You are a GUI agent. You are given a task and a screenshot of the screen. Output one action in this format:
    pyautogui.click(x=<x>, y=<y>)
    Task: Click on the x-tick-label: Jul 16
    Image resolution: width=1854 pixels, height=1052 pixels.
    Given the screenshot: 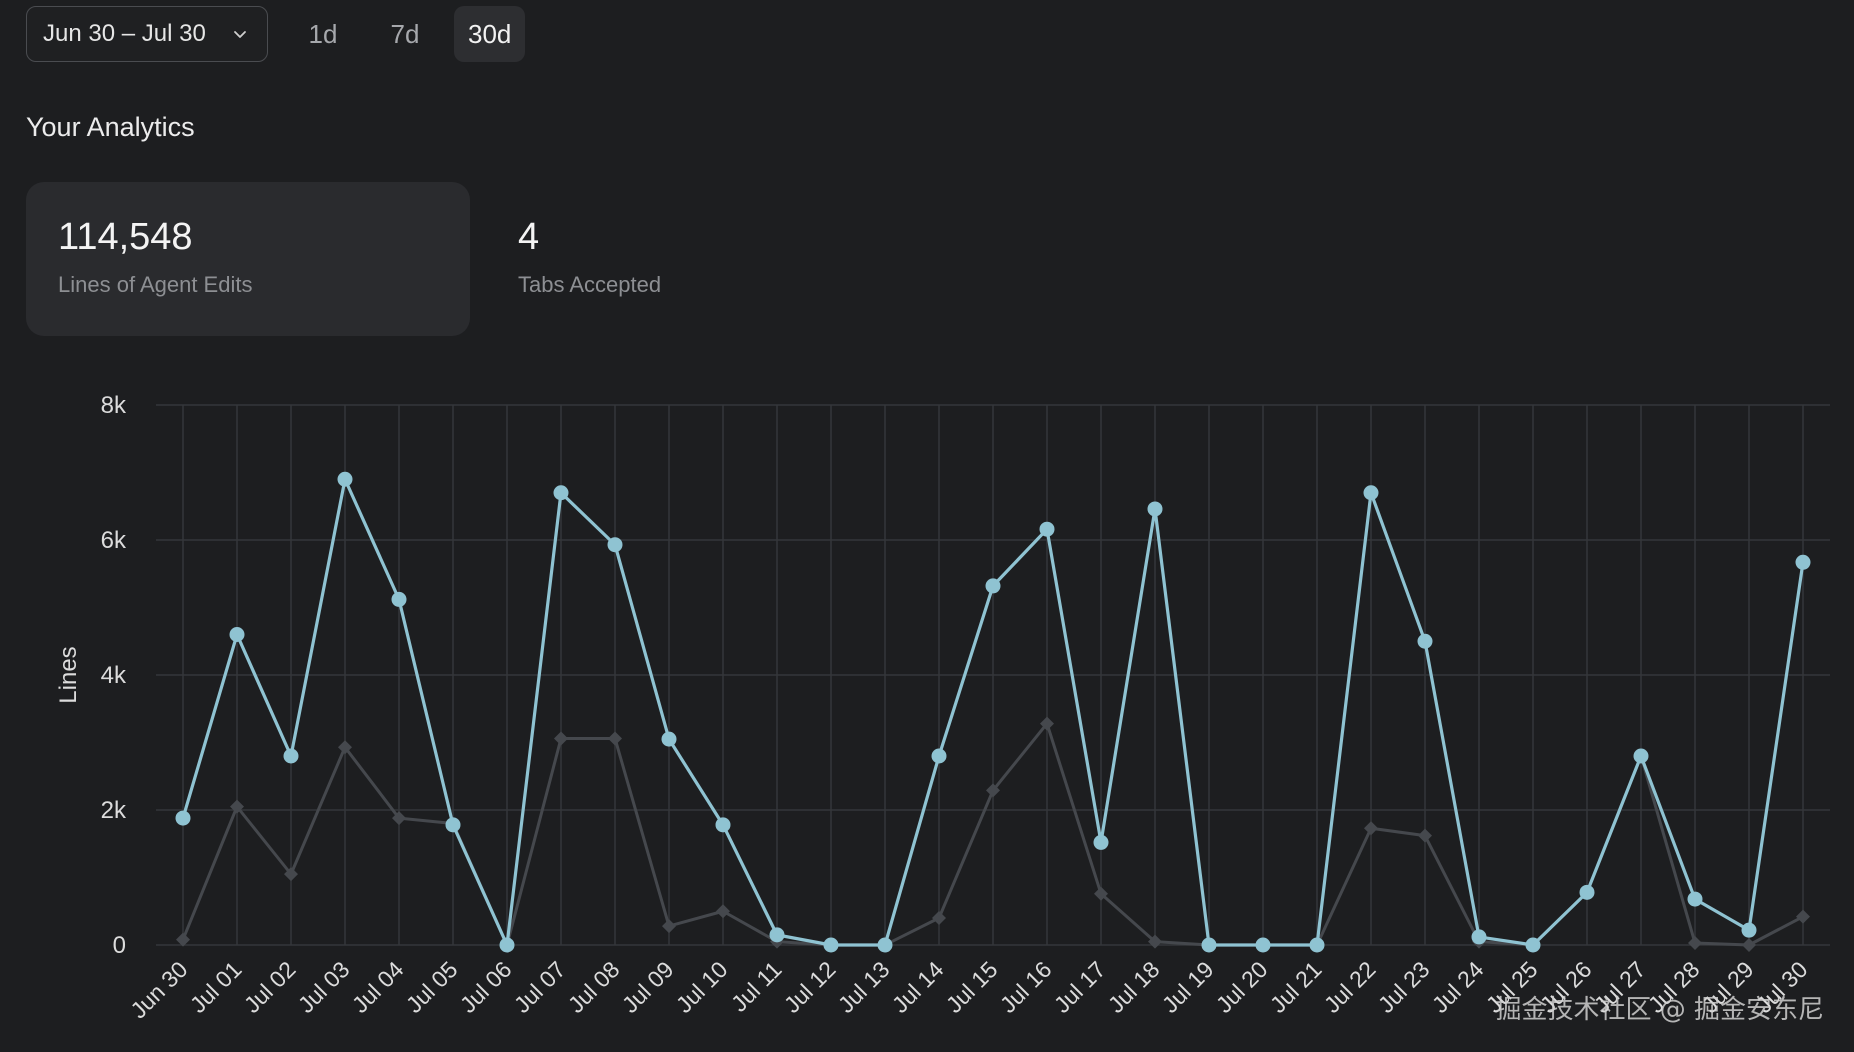 What is the action you would take?
    pyautogui.click(x=1026, y=987)
    